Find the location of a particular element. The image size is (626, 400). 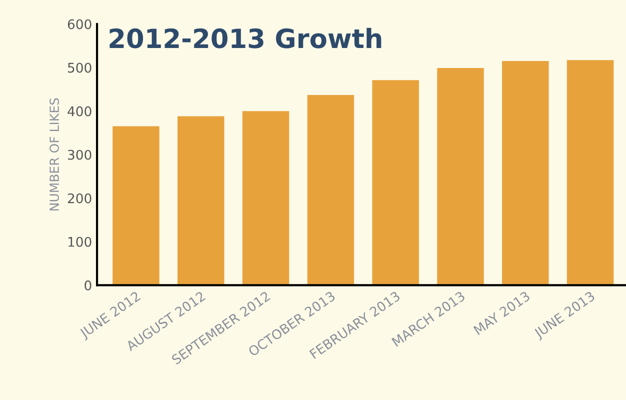

y-tick-label: 400 is located at coordinates (80, 111).